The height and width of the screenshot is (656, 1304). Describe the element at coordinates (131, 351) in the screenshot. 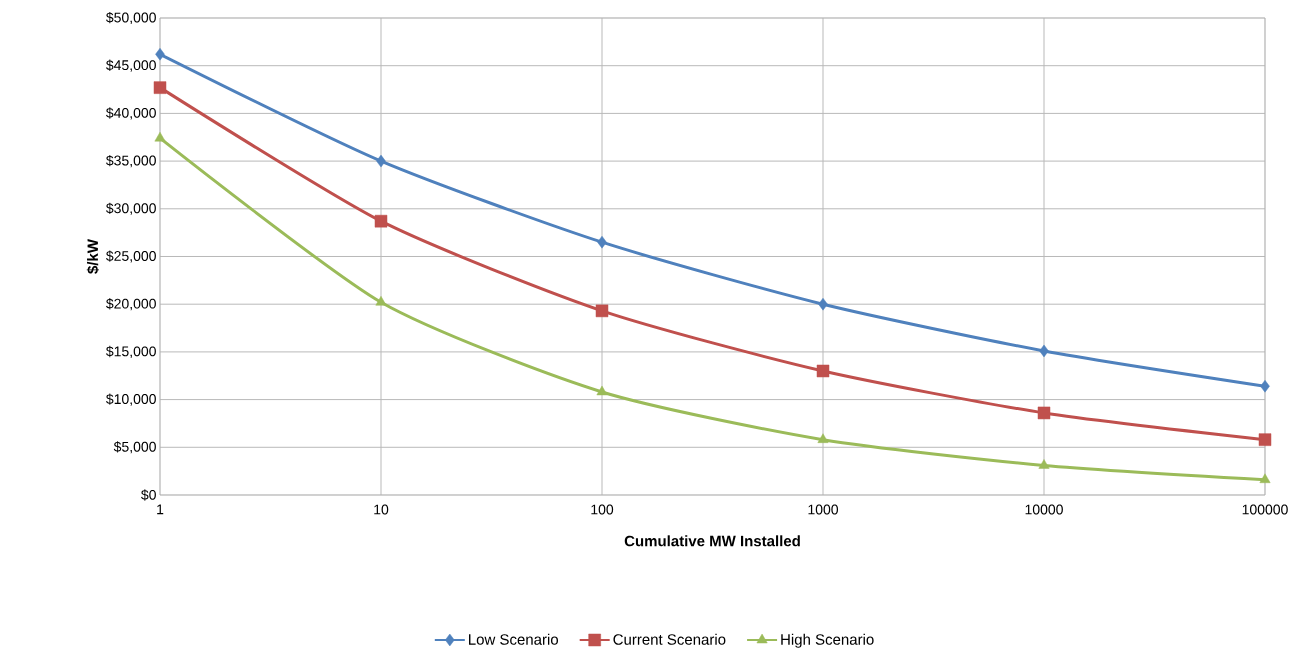

I see `y-tick-label: $15,000` at that location.